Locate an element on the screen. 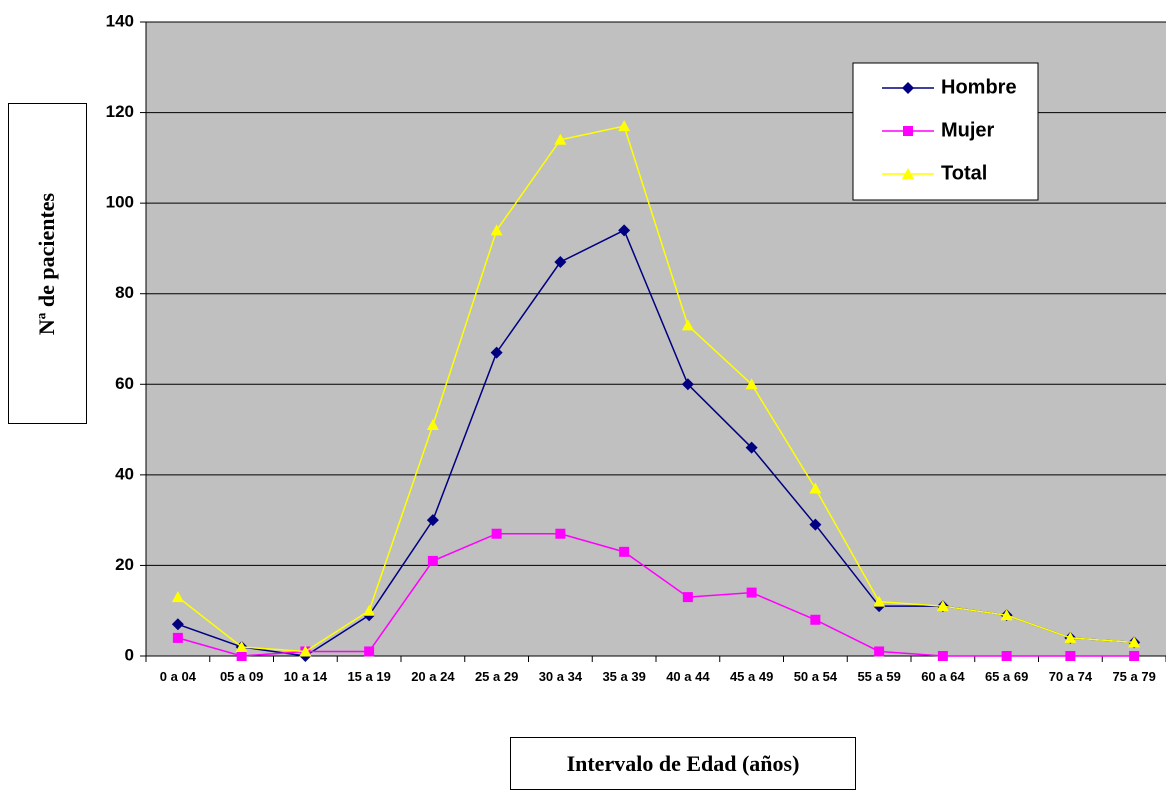  x-tick-label: 75 a 79 is located at coordinates (1134, 676).